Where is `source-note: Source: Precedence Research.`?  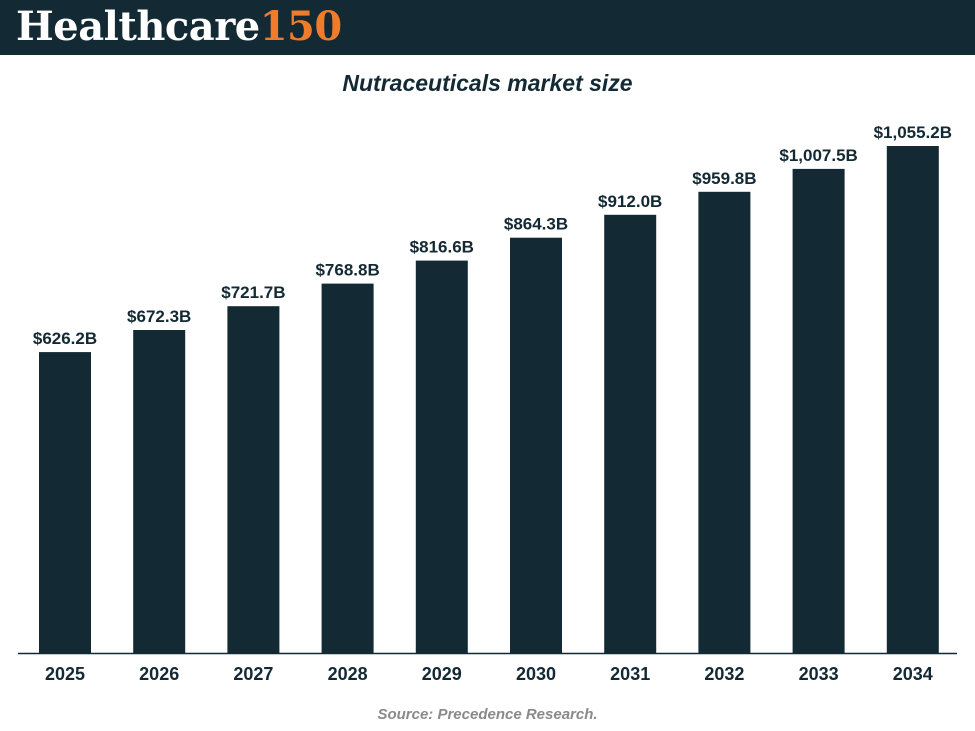 source-note: Source: Precedence Research. is located at coordinates (487, 714).